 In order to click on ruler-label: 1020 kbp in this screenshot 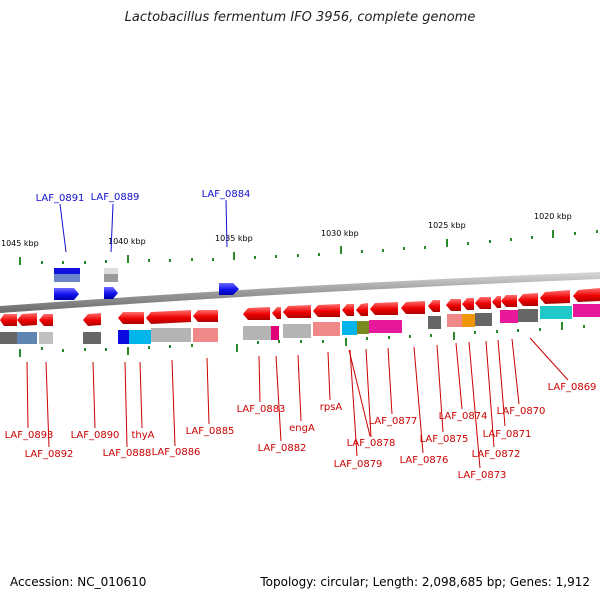, I will do `click(553, 216)`.